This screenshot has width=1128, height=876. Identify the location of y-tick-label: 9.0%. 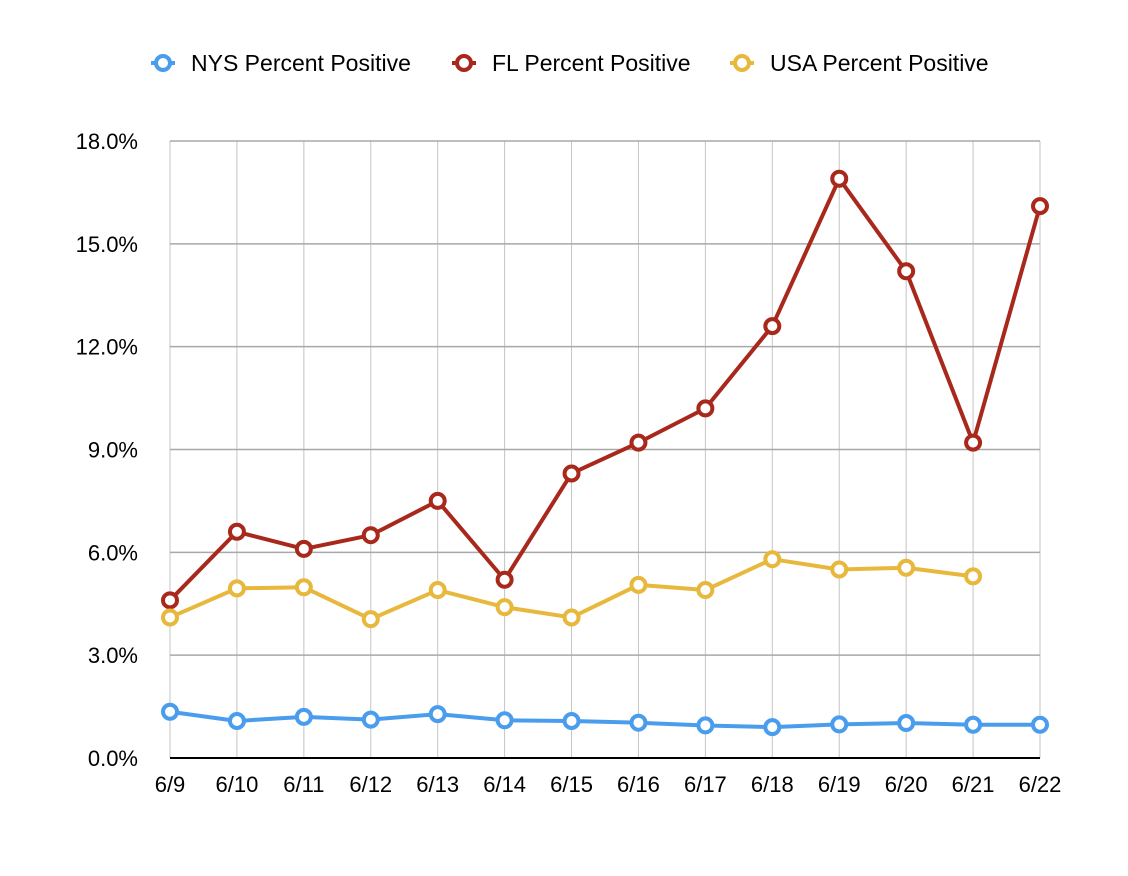
(113, 450).